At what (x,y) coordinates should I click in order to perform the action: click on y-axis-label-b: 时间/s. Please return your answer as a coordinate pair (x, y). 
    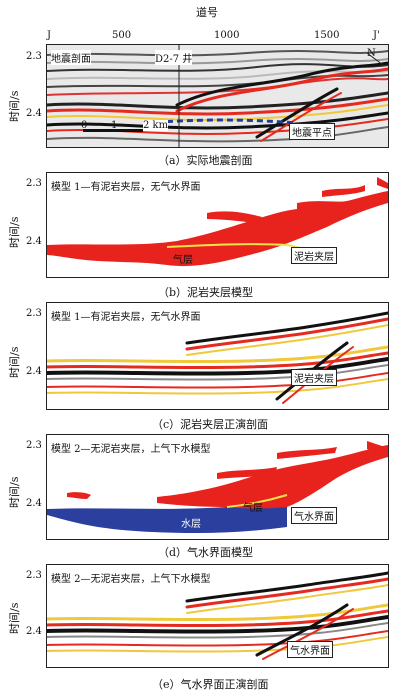
    Looking at the image, I should click on (14, 232).